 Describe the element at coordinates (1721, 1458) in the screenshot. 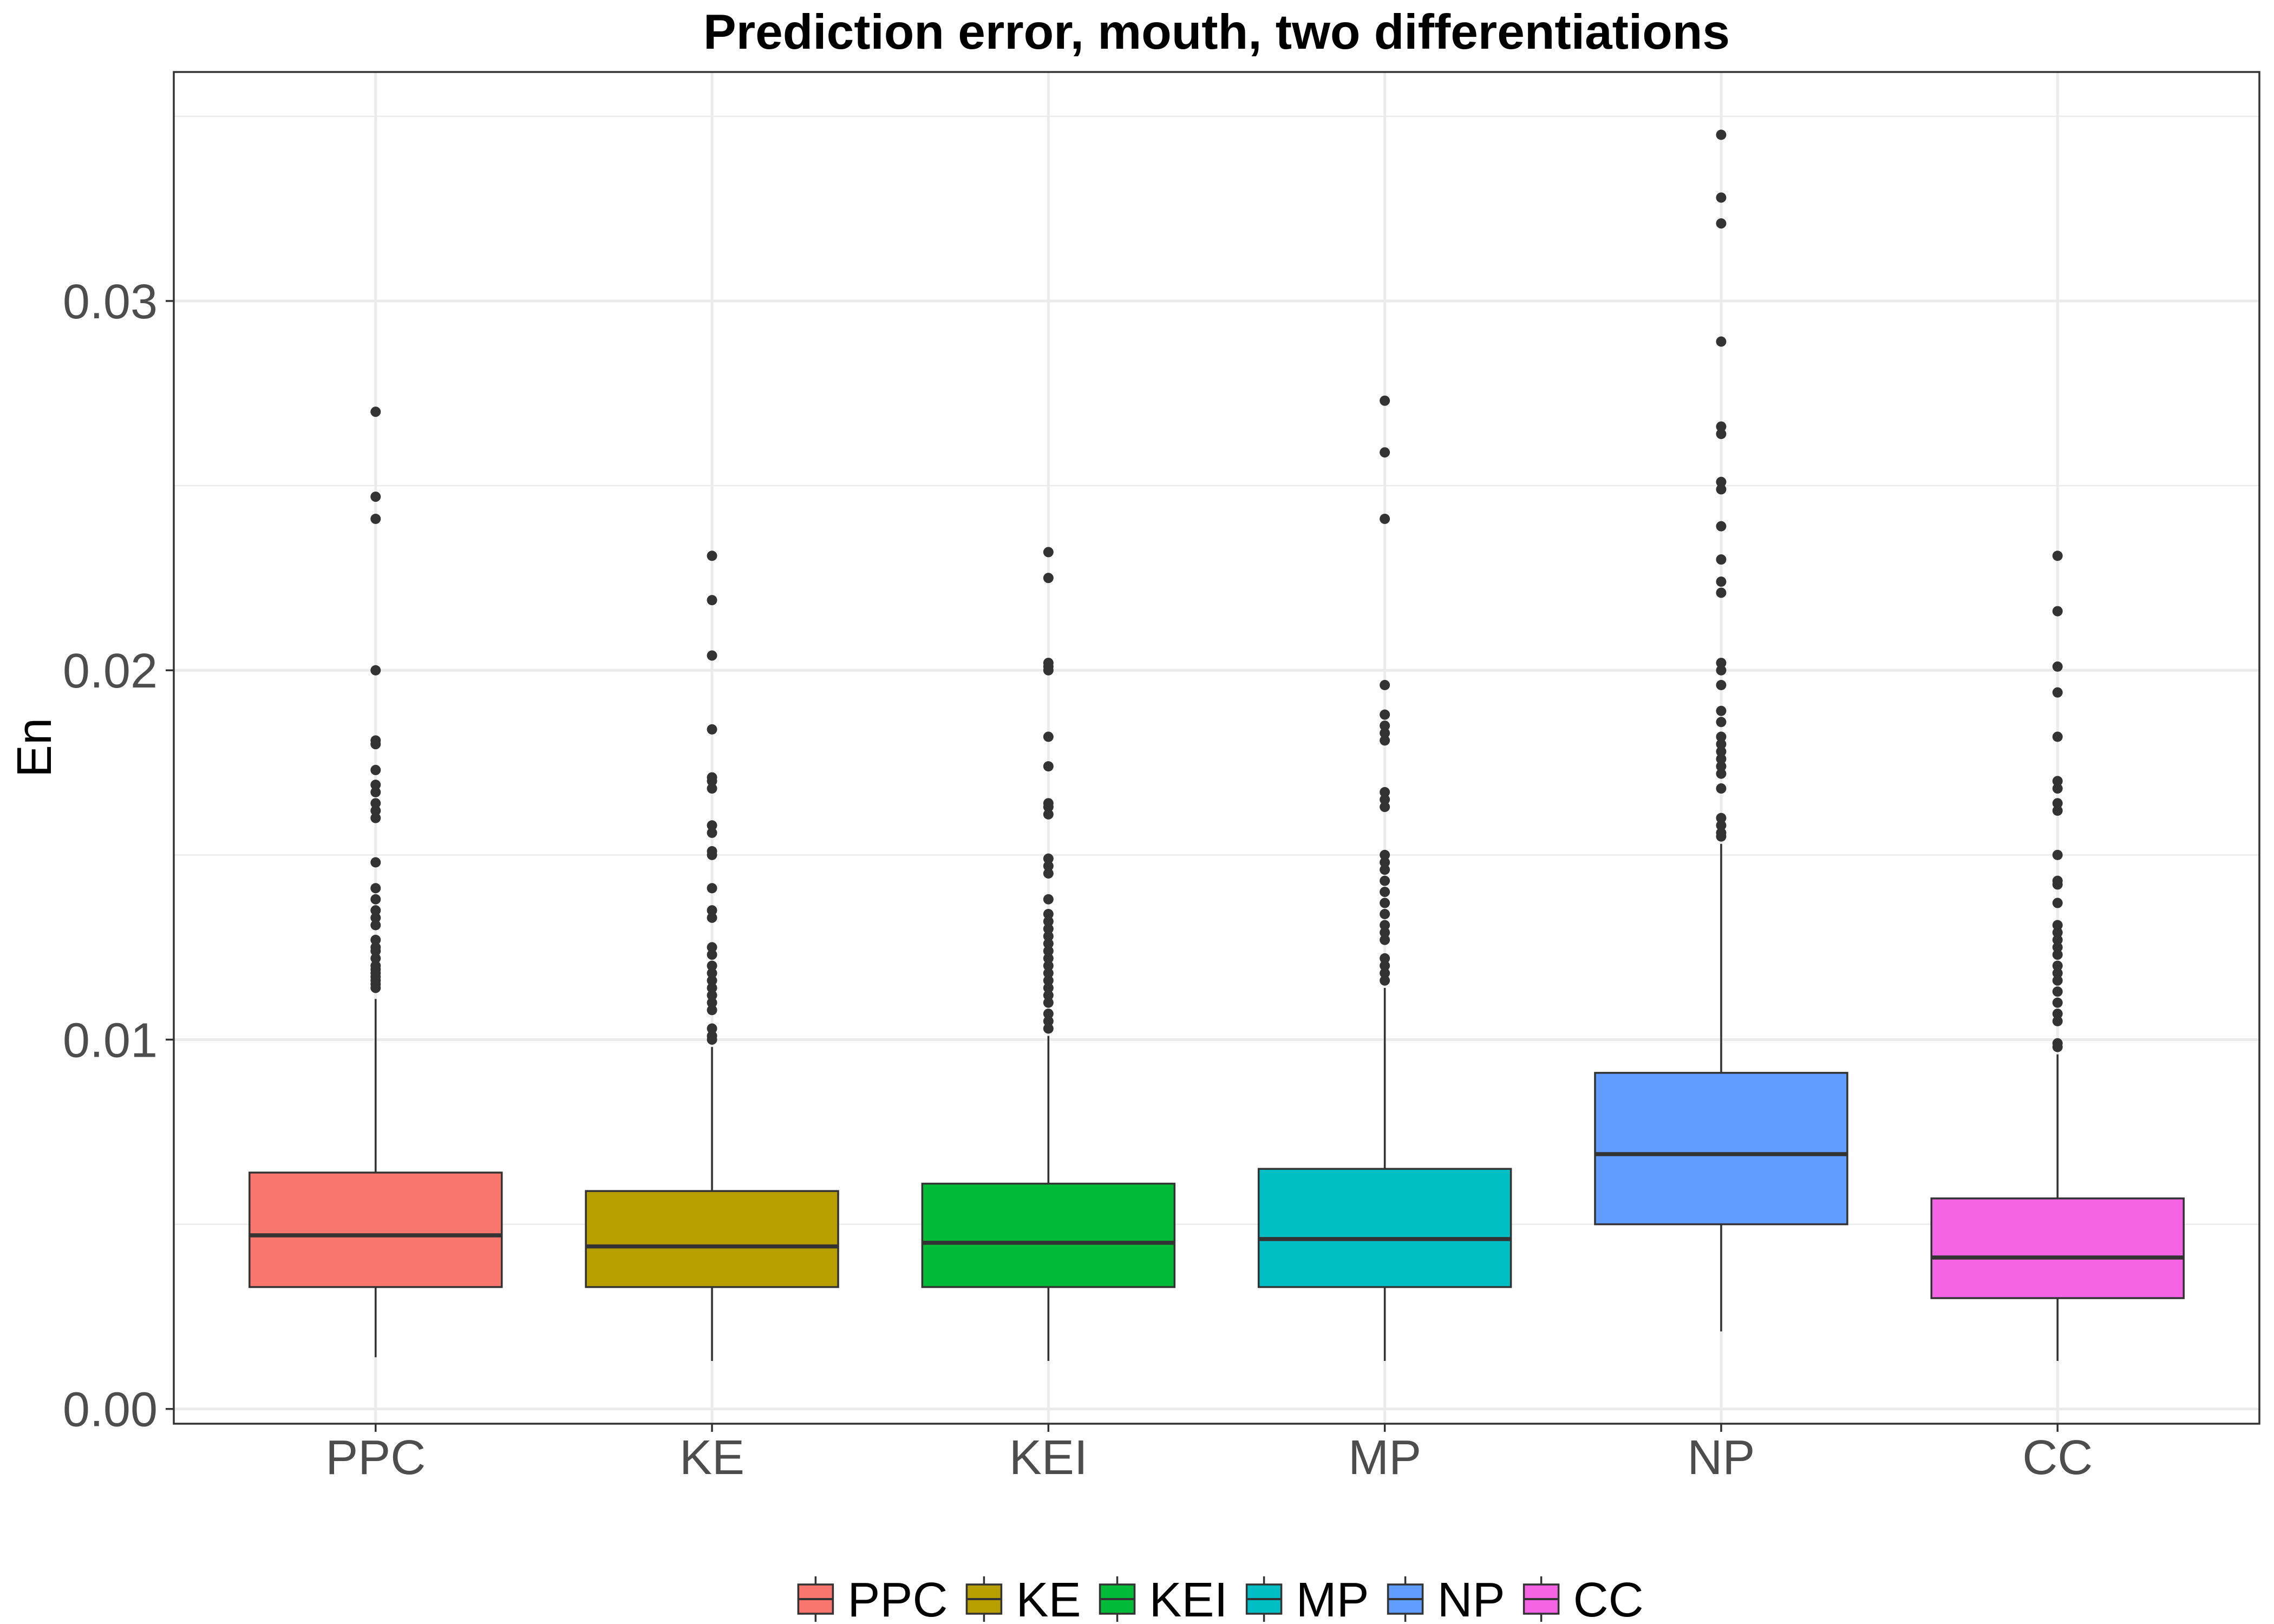

I see `x-tick-label: NP` at that location.